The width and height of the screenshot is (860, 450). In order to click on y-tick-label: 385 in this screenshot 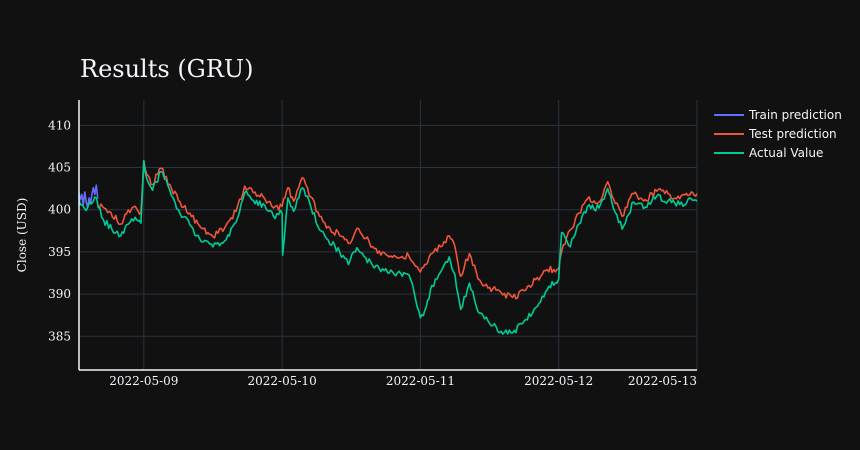, I will do `click(59, 336)`.